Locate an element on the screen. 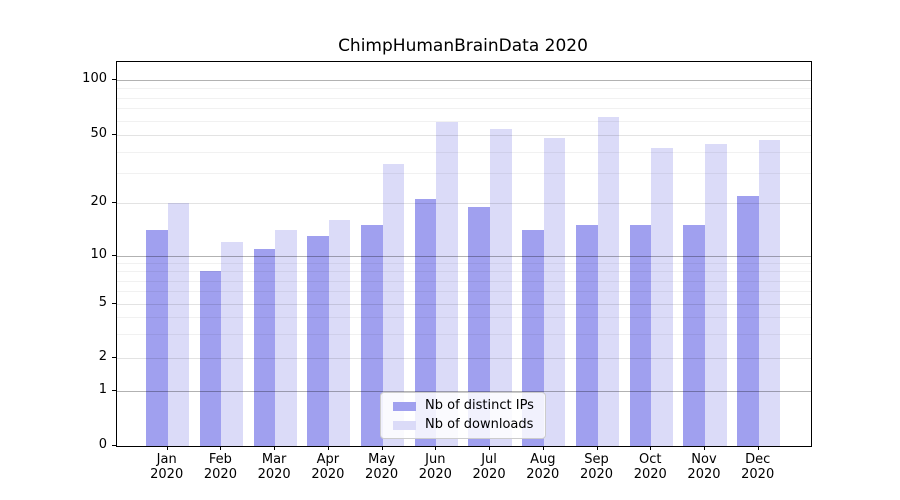 Image resolution: width=900 pixels, height=500 pixels. x-axis-tick-label: May 2020 is located at coordinates (382, 467).